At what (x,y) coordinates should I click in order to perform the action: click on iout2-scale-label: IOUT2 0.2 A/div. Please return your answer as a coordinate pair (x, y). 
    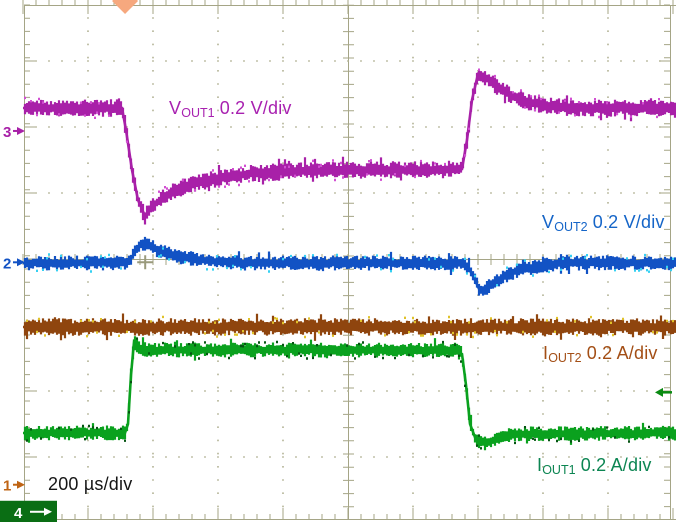
    Looking at the image, I should click on (600, 355).